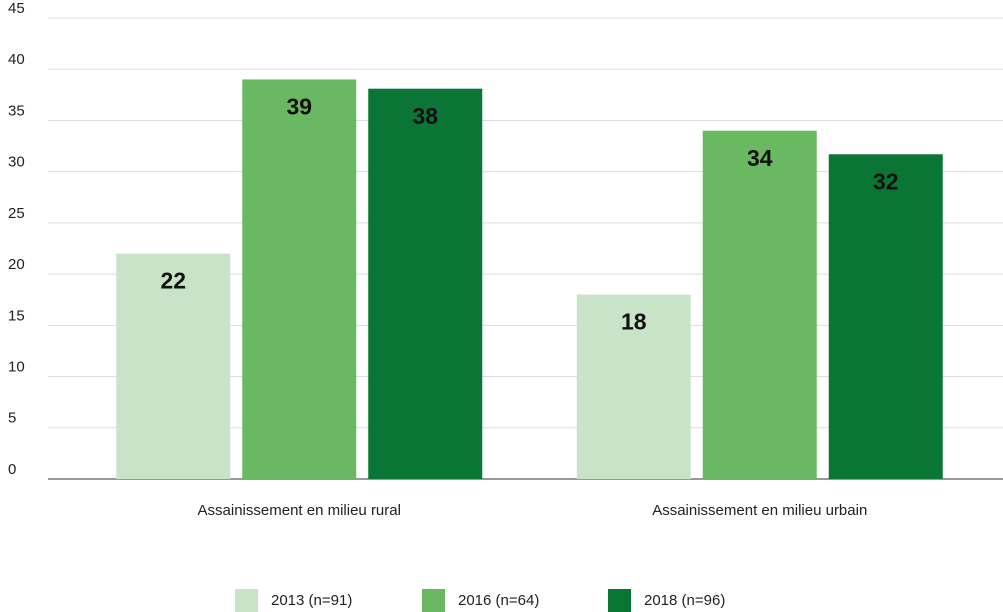 Image resolution: width=1003 pixels, height=612 pixels. What do you see at coordinates (299, 107) in the screenshot?
I see `data-label: 39` at bounding box center [299, 107].